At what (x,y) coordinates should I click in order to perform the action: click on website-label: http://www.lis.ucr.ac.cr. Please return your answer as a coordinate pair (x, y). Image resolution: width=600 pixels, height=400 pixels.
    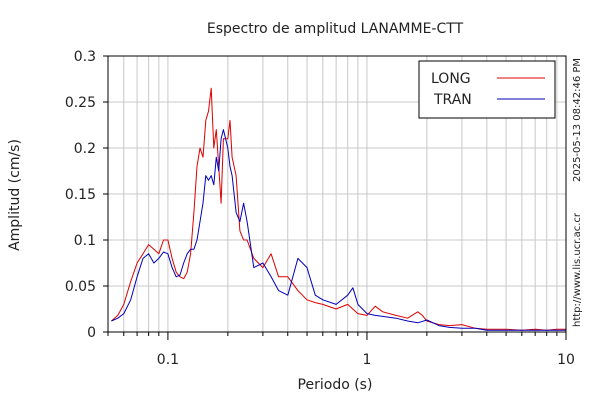
    Looking at the image, I should click on (577, 269).